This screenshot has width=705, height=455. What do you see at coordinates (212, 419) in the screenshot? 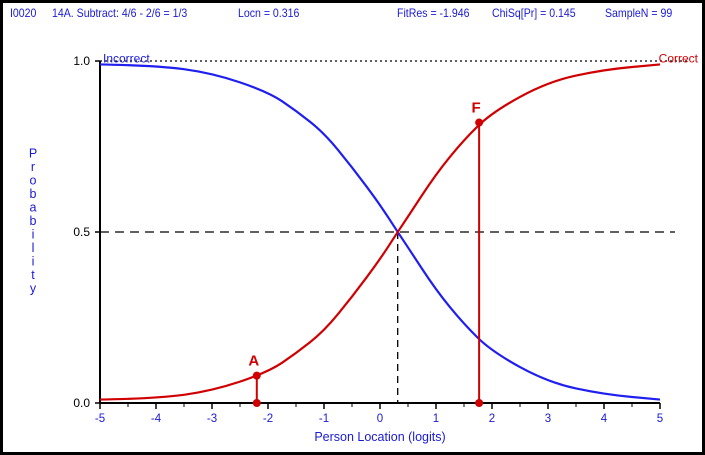
I see `x-tick-label: -3` at bounding box center [212, 419].